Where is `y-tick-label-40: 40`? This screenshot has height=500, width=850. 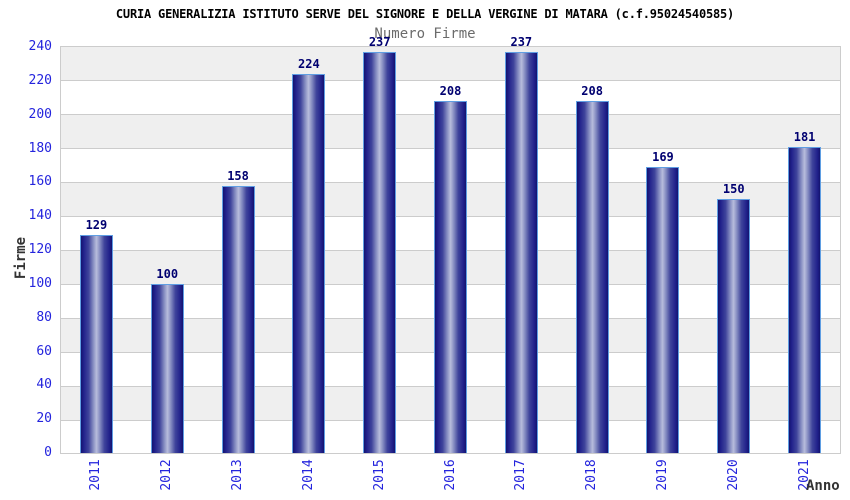
y-tick-label-40: 40 is located at coordinates (44, 385).